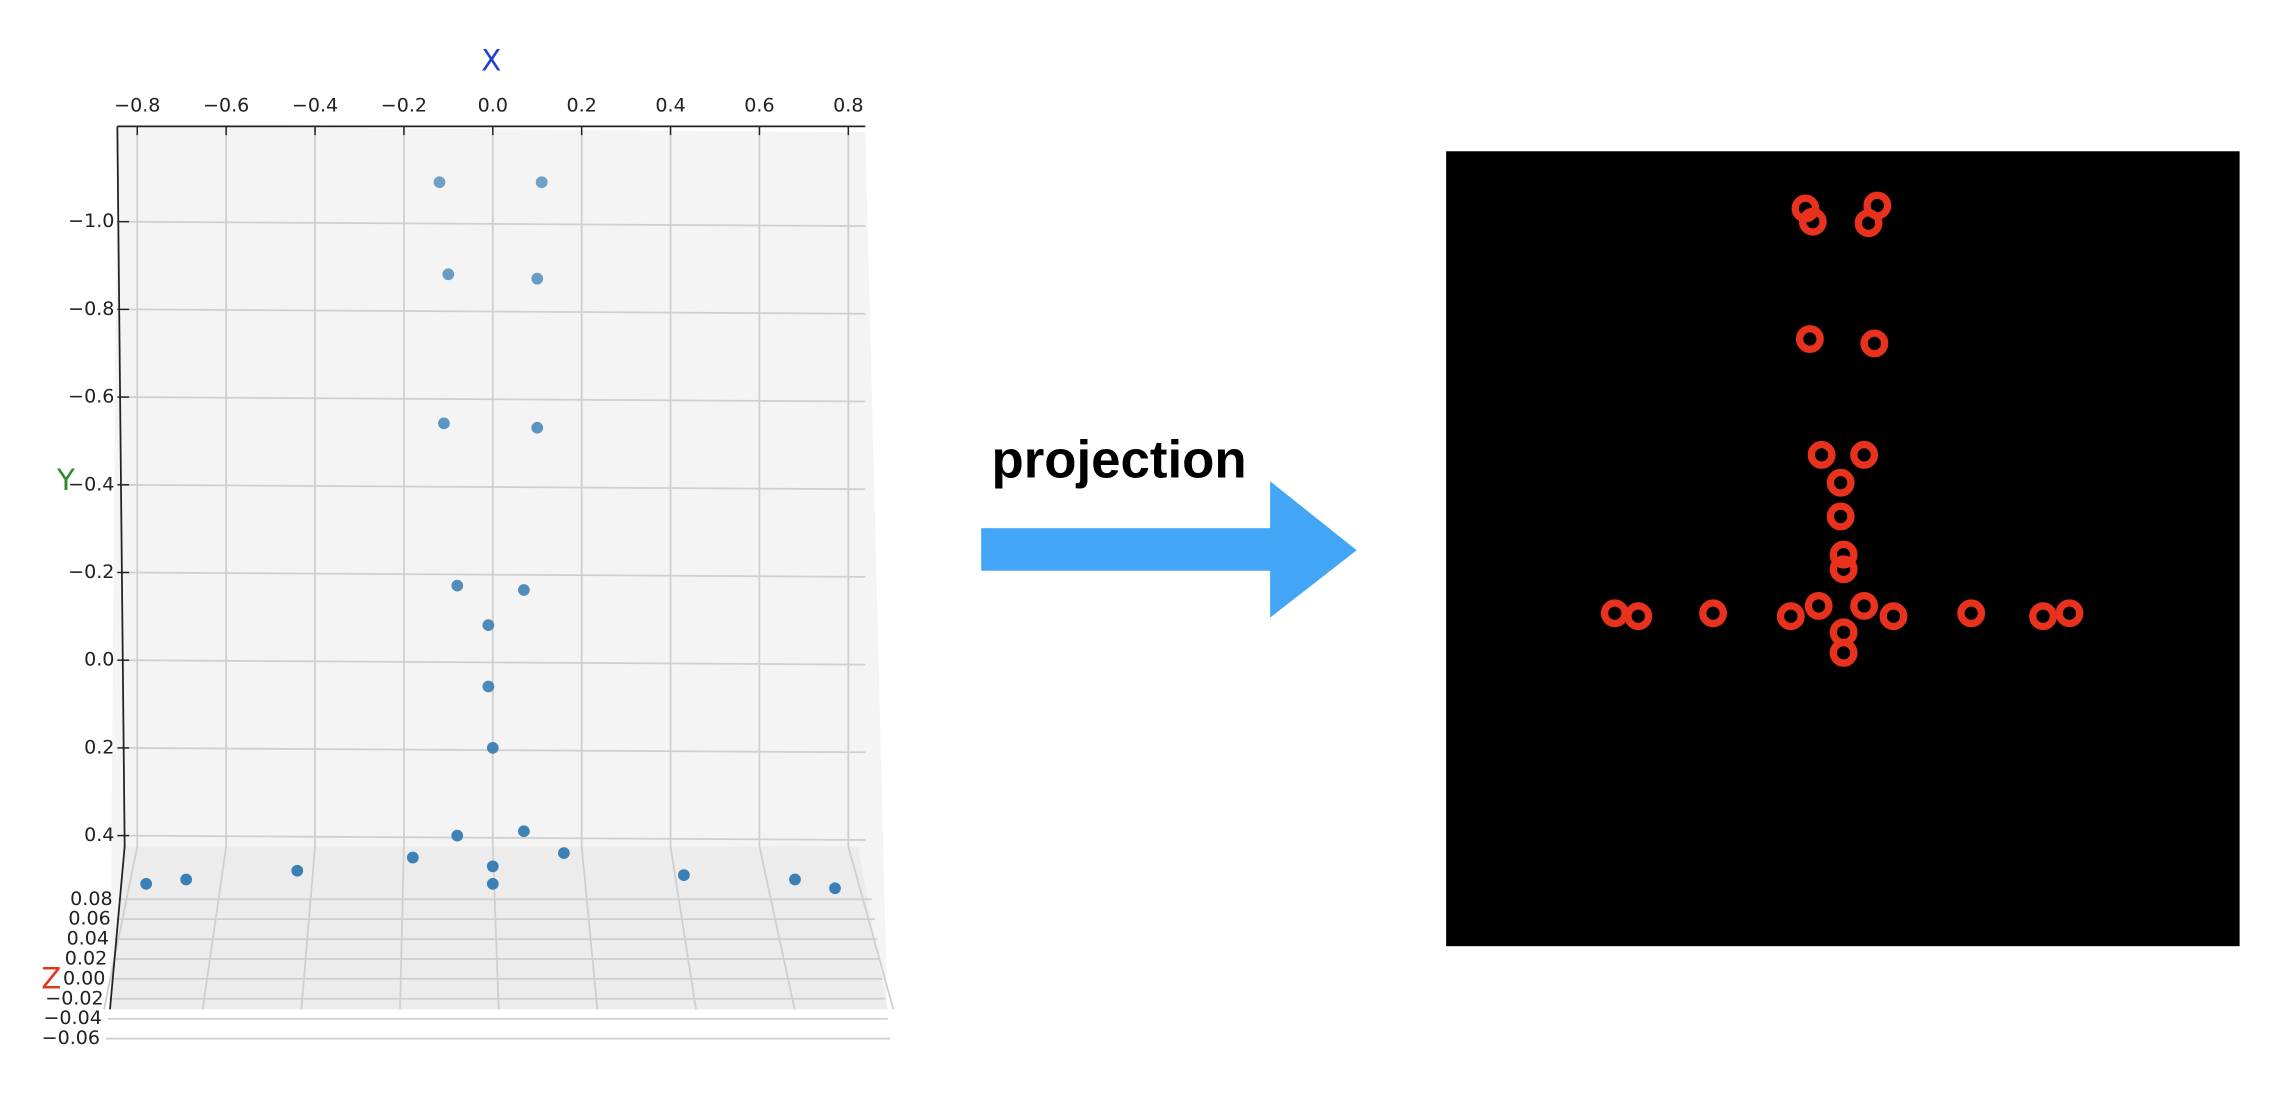  Describe the element at coordinates (99, 747) in the screenshot. I see `y-tick-label: 0.2` at that location.